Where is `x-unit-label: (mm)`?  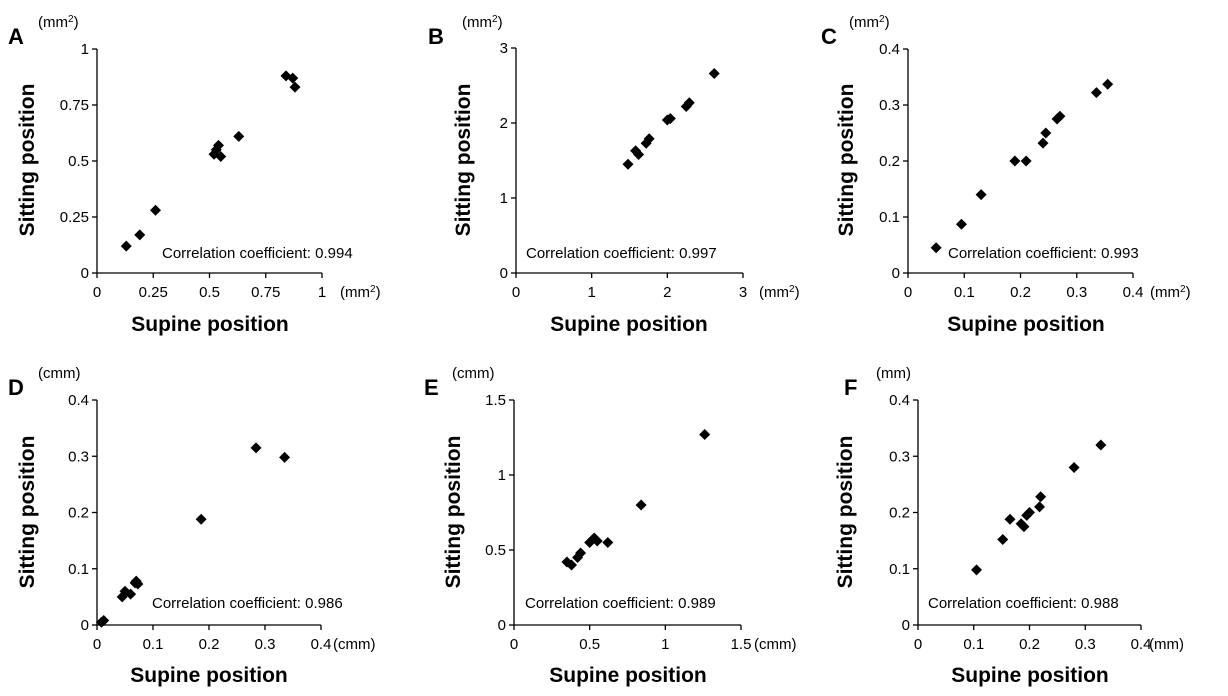
x-unit-label: (mm) is located at coordinates (1166, 644).